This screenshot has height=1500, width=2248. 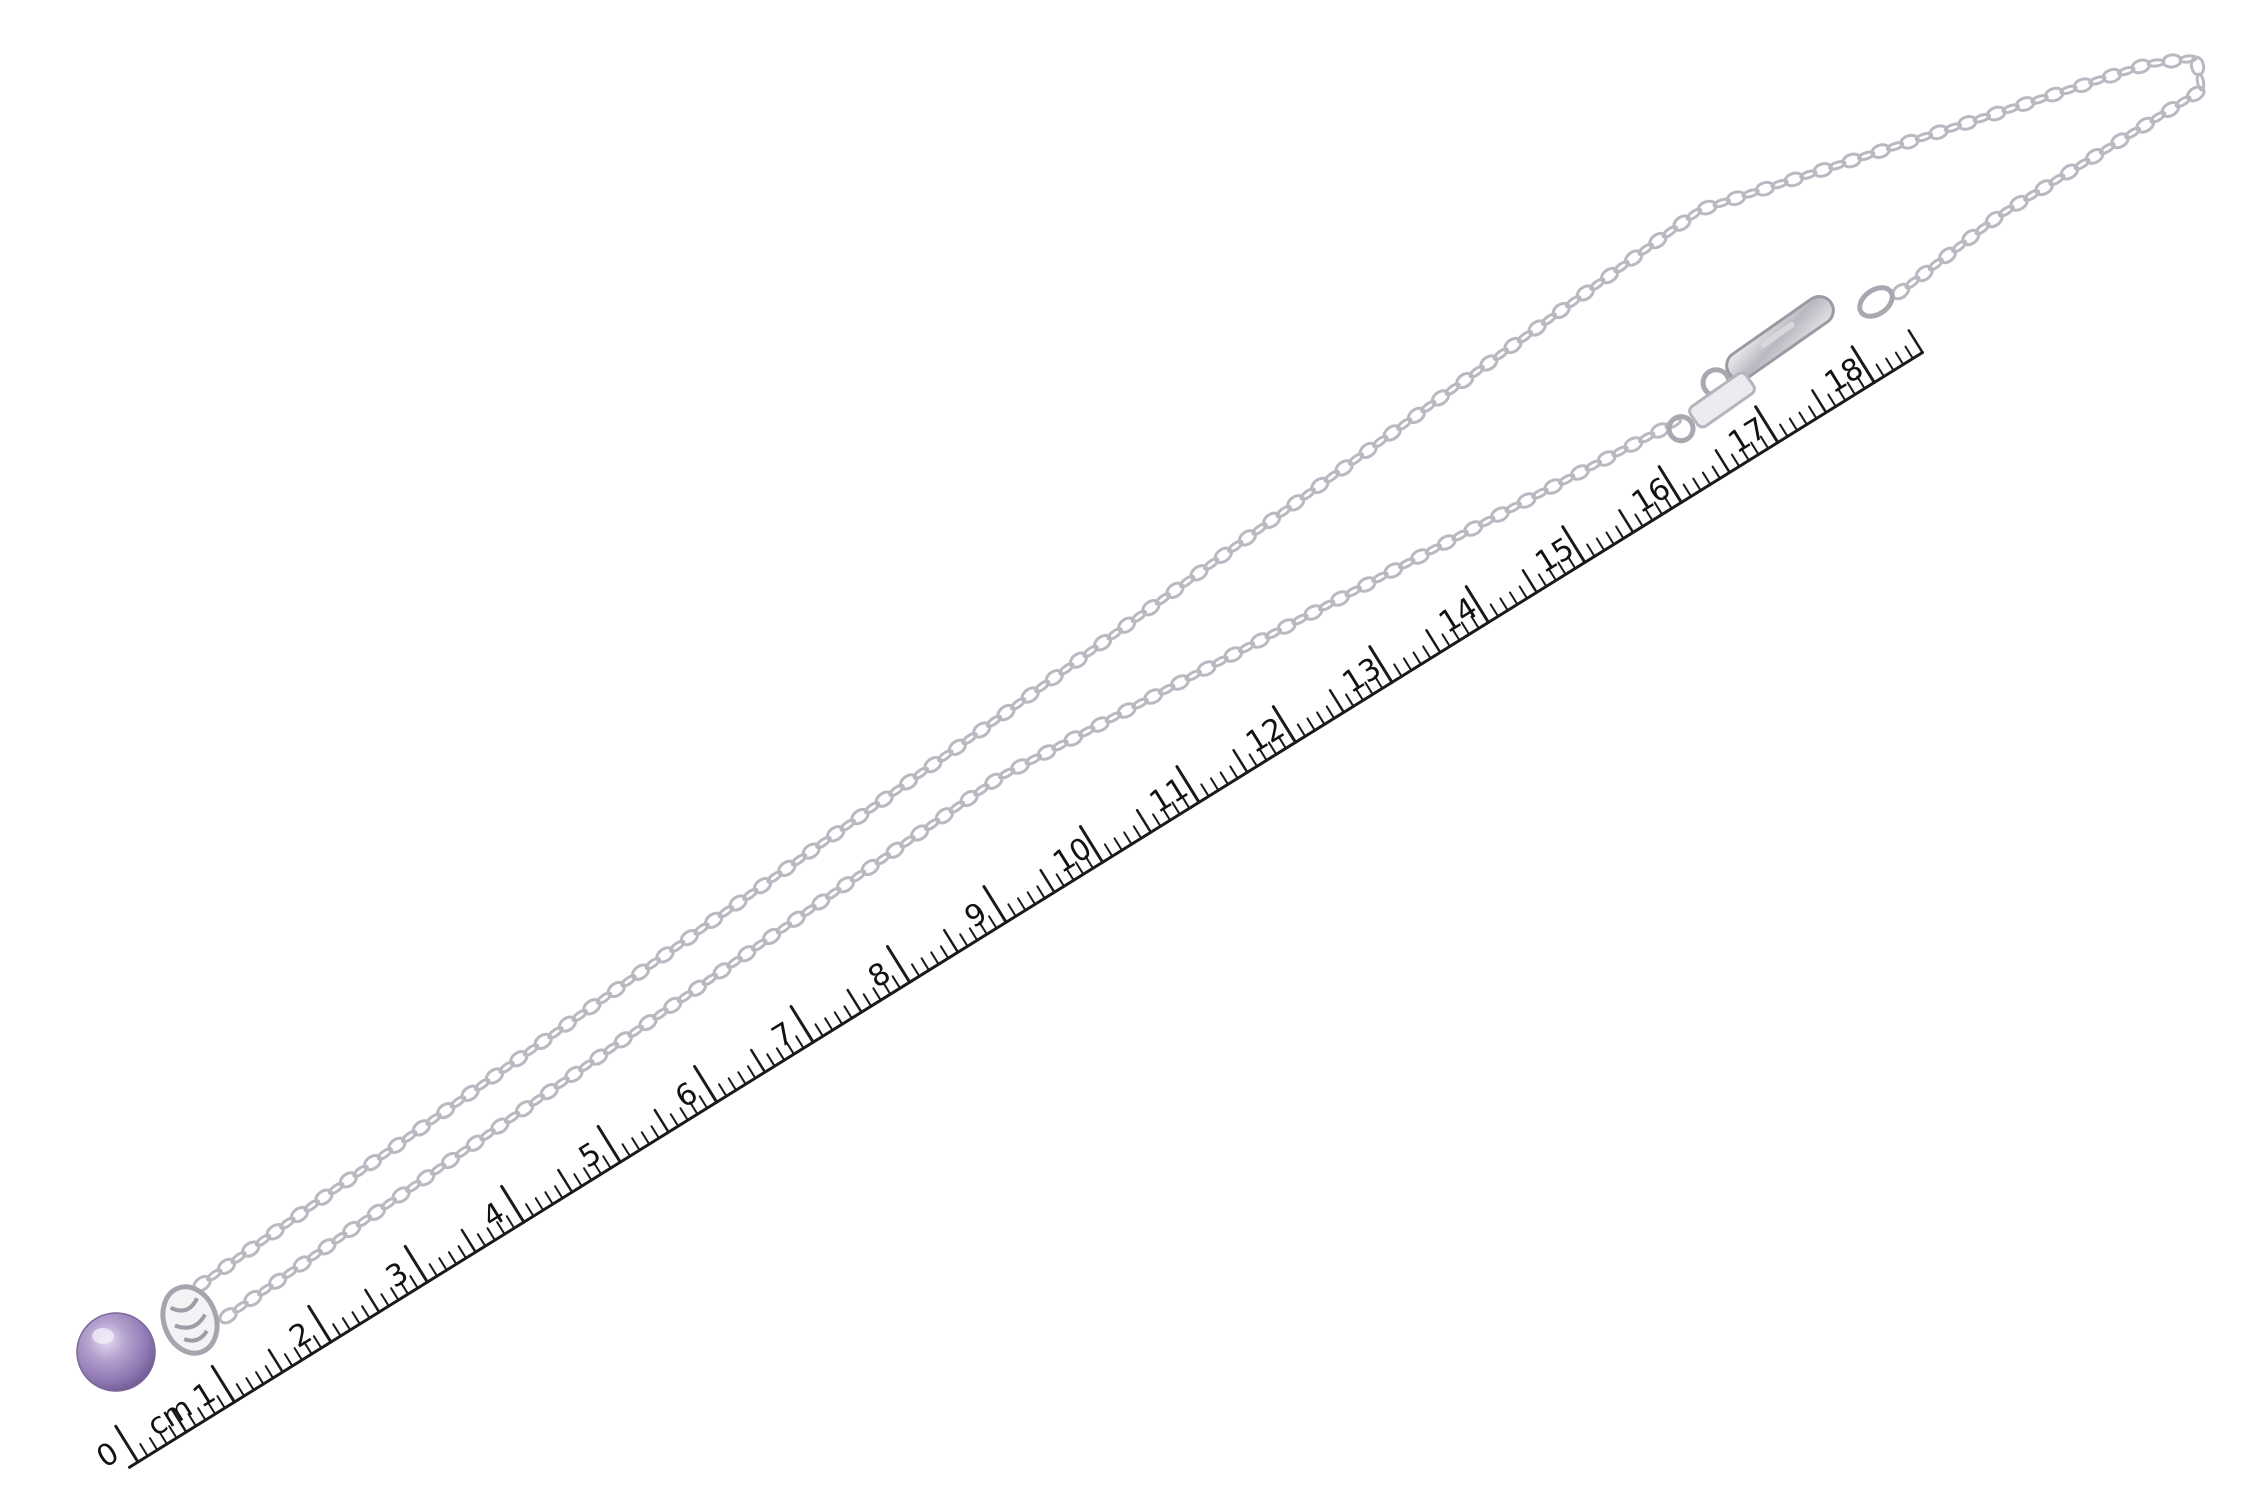 I want to click on chain-tag, so click(x=1711, y=407).